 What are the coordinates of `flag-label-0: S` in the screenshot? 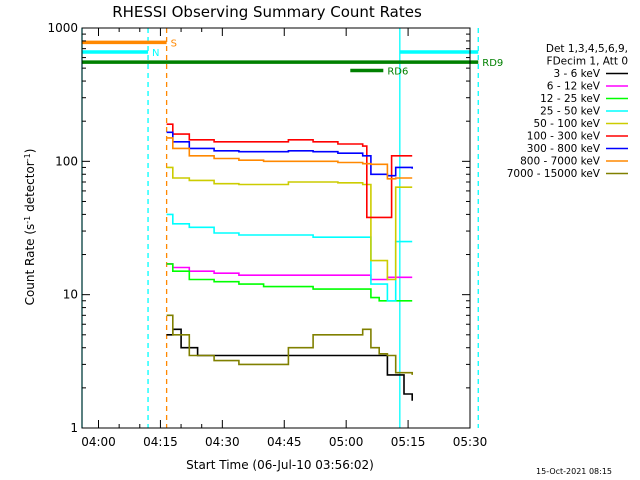 It's located at (174, 43).